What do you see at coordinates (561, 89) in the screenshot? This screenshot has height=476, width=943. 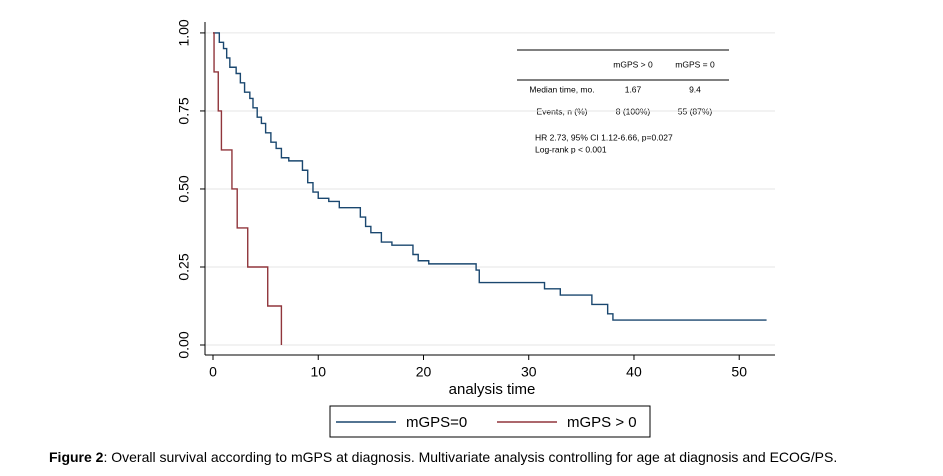 I see `table-cell: Median time, mo.` at bounding box center [561, 89].